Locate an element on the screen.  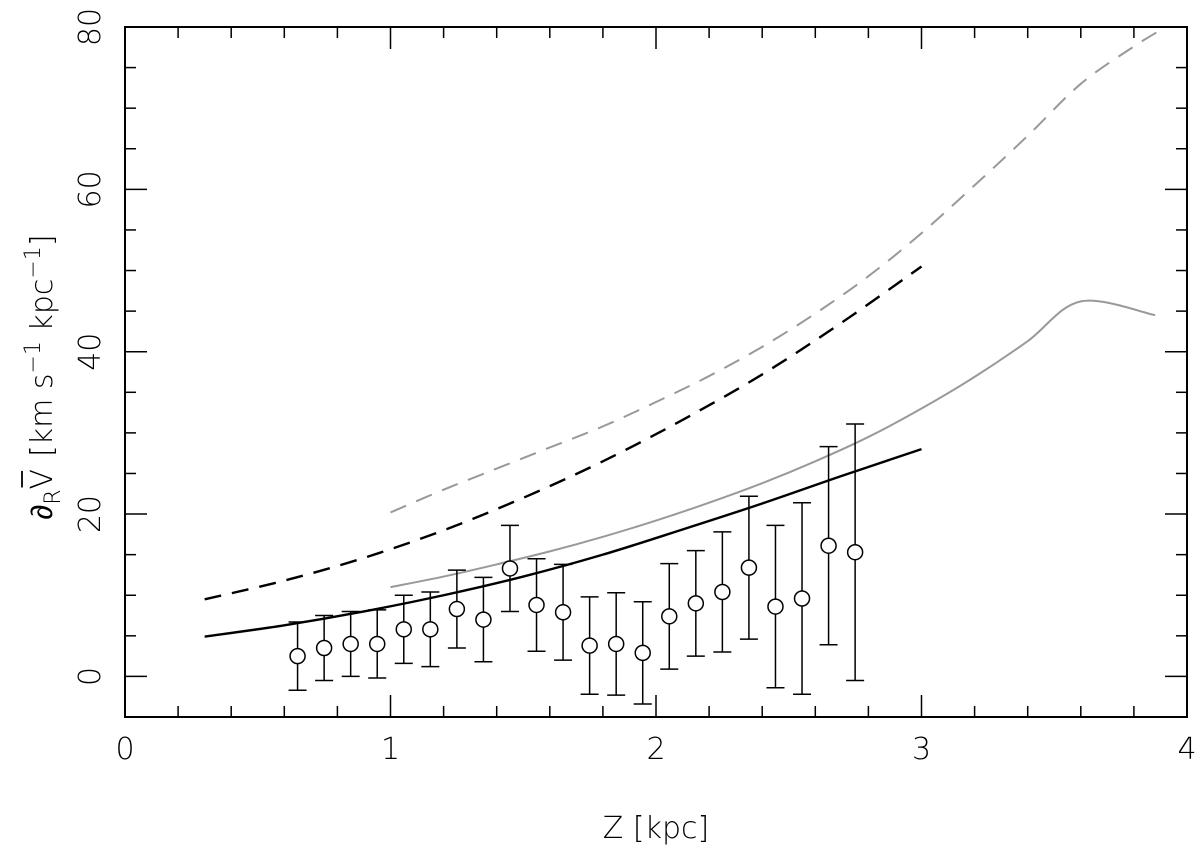
y-axis-label-exp1: −1 is located at coordinates (33, 357).